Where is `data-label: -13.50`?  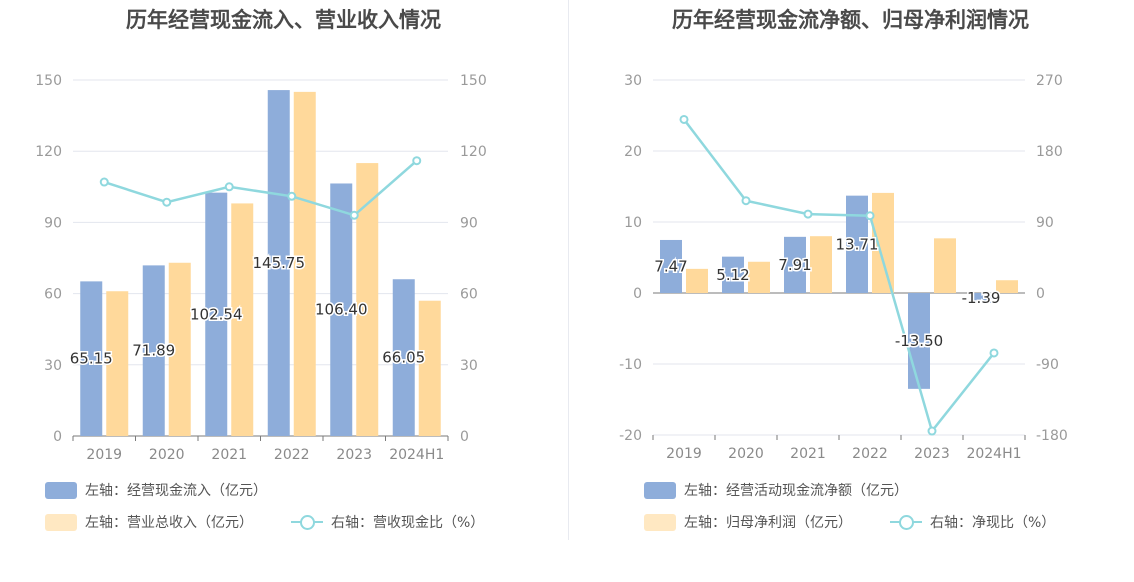
data-label: -13.50 is located at coordinates (919, 341).